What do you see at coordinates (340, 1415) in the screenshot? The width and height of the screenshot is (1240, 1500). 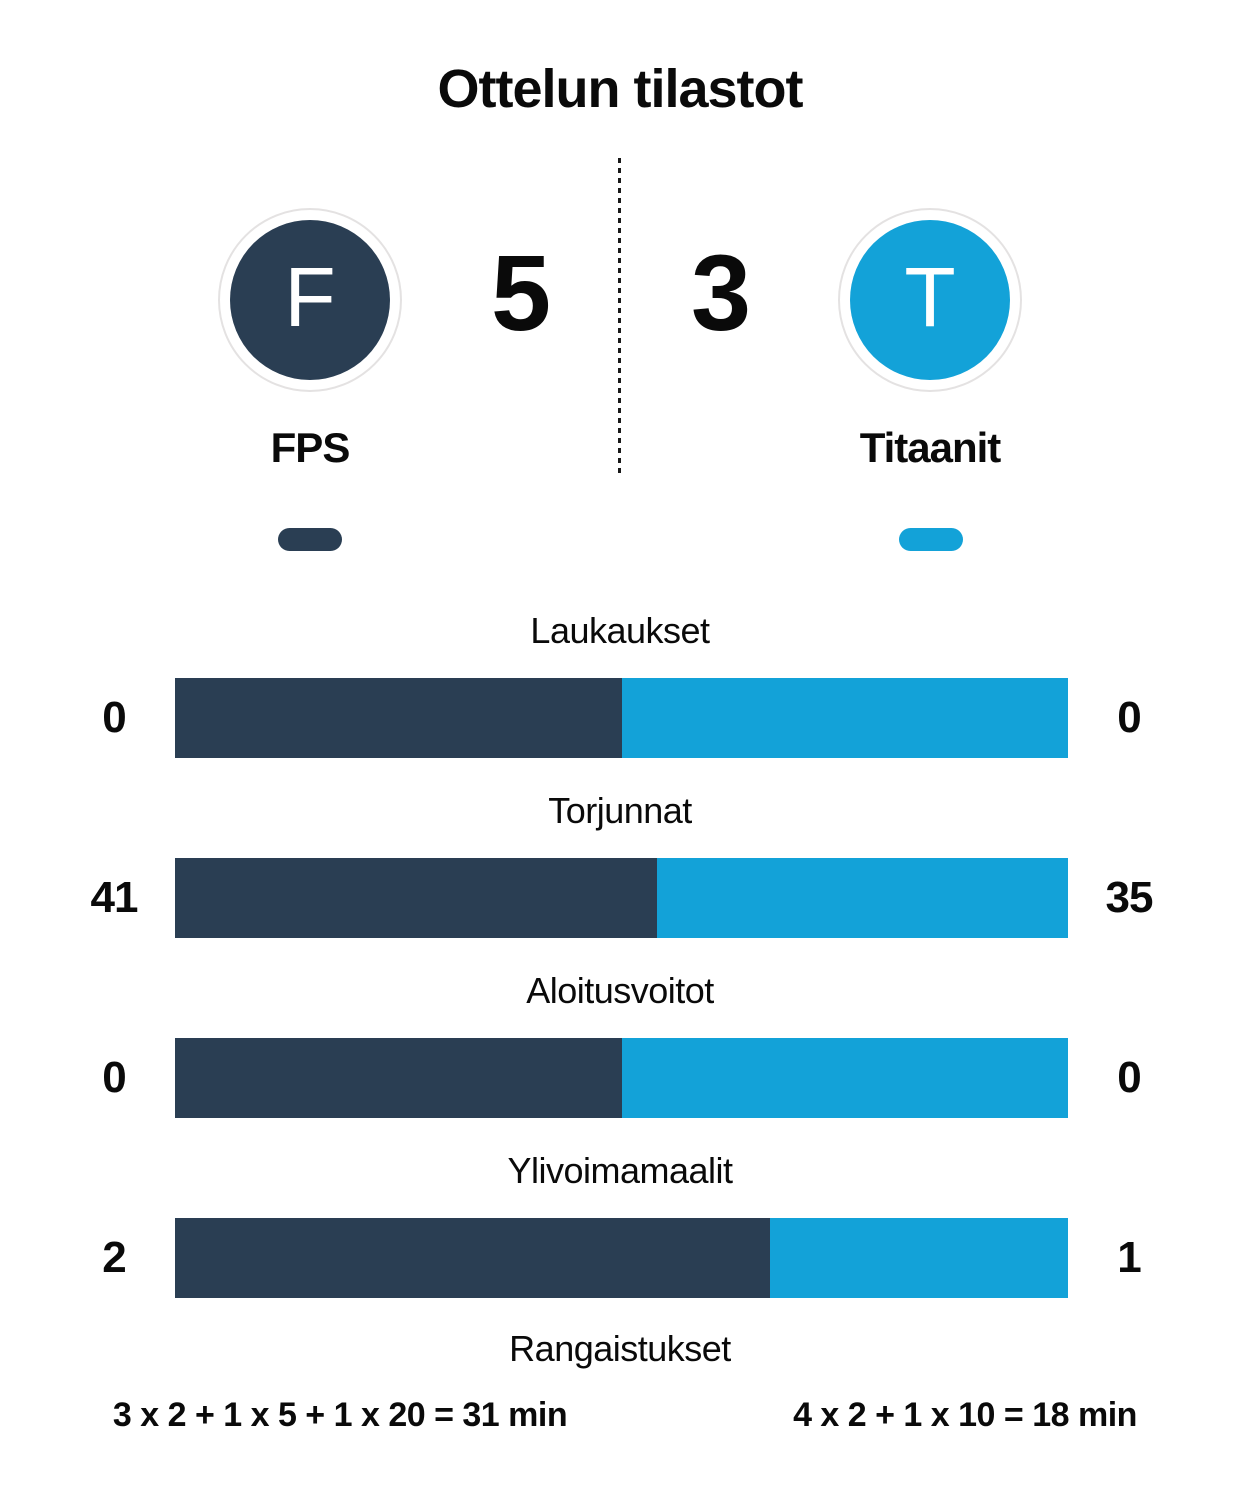 I see `home-penalties-text: 3 x 2 + 1 x 5 + 1 x 20 = 31 min` at bounding box center [340, 1415].